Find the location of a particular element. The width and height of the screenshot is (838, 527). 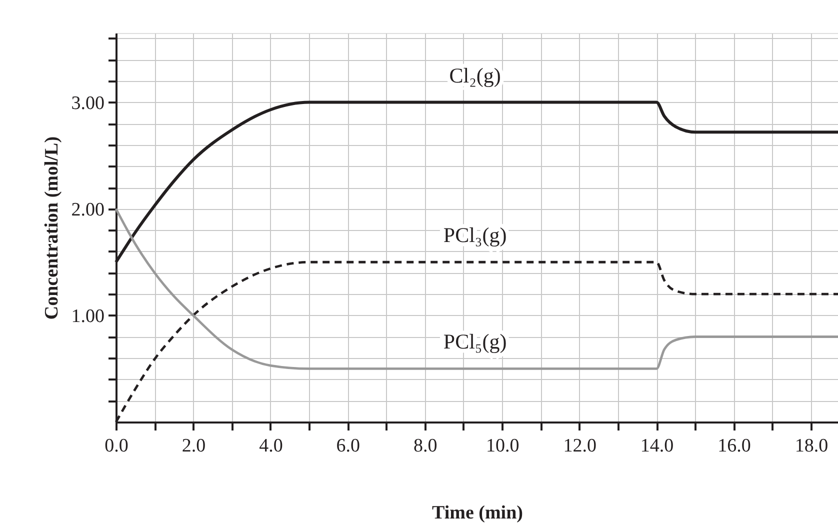

x-tick-label: 18.0 is located at coordinates (811, 446).